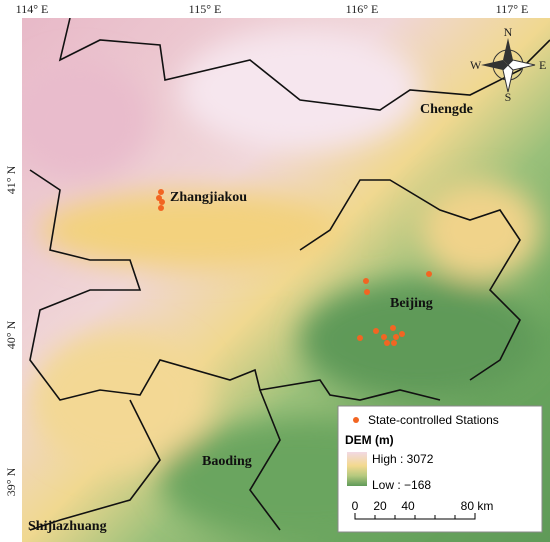 This screenshot has height=542, width=550. Describe the element at coordinates (355, 506) in the screenshot. I see `scale-label: 0` at that location.